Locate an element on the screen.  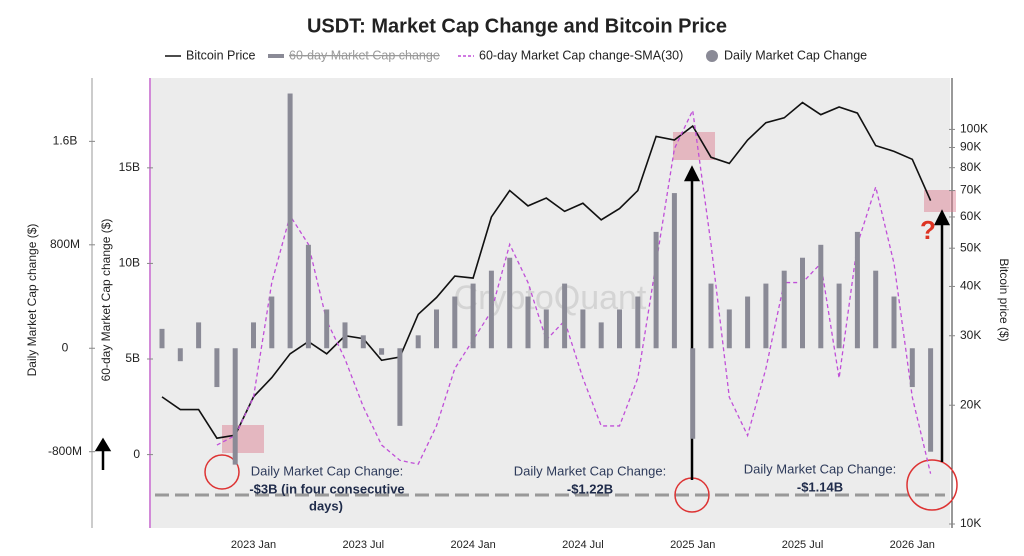
y-axis-title: Bitcoin price ($) is located at coordinates (1004, 299).